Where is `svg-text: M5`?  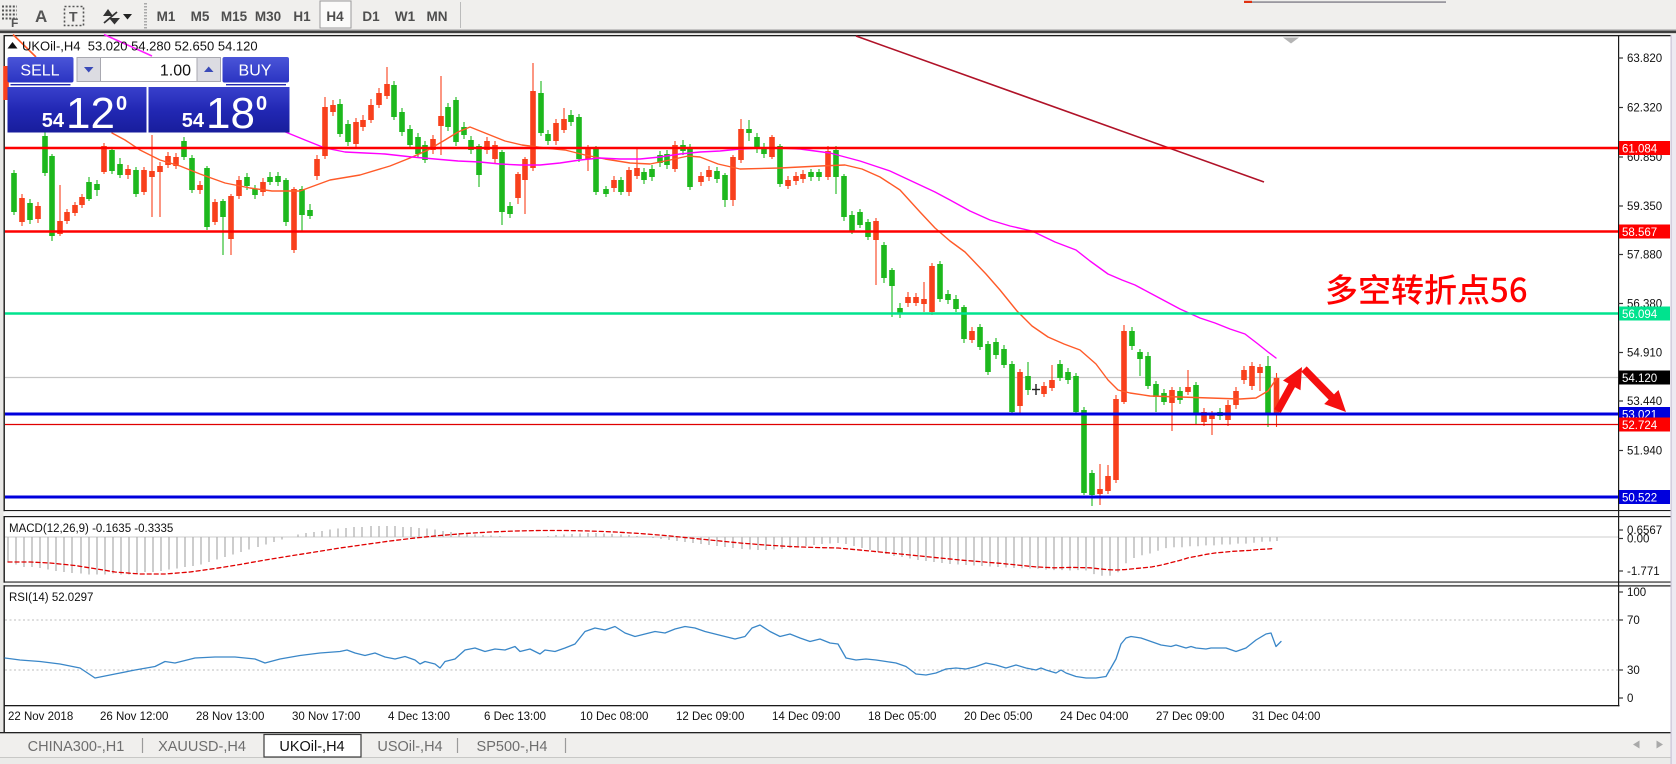 svg-text: M5 is located at coordinates (200, 16).